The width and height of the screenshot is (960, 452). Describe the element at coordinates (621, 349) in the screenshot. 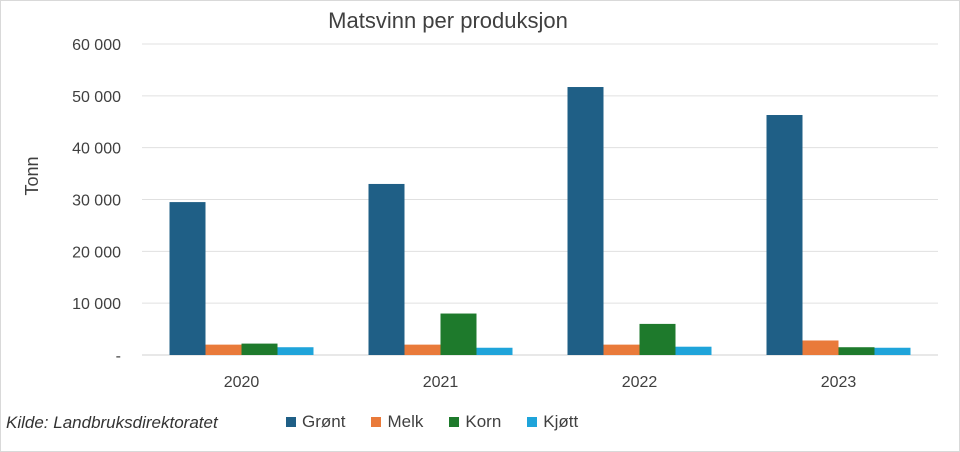

I see `bar-melk-2022` at that location.